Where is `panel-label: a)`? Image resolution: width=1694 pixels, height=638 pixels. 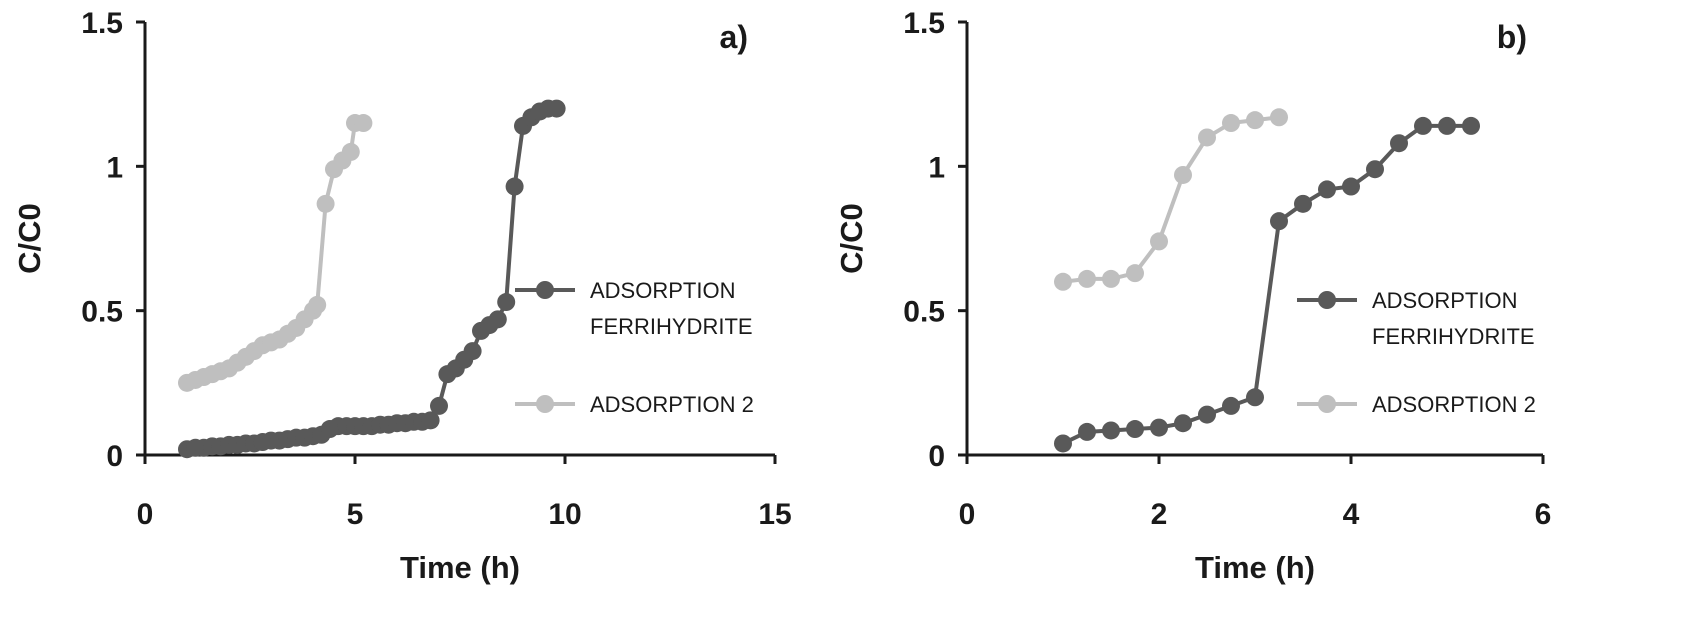
panel-label: a) is located at coordinates (734, 37).